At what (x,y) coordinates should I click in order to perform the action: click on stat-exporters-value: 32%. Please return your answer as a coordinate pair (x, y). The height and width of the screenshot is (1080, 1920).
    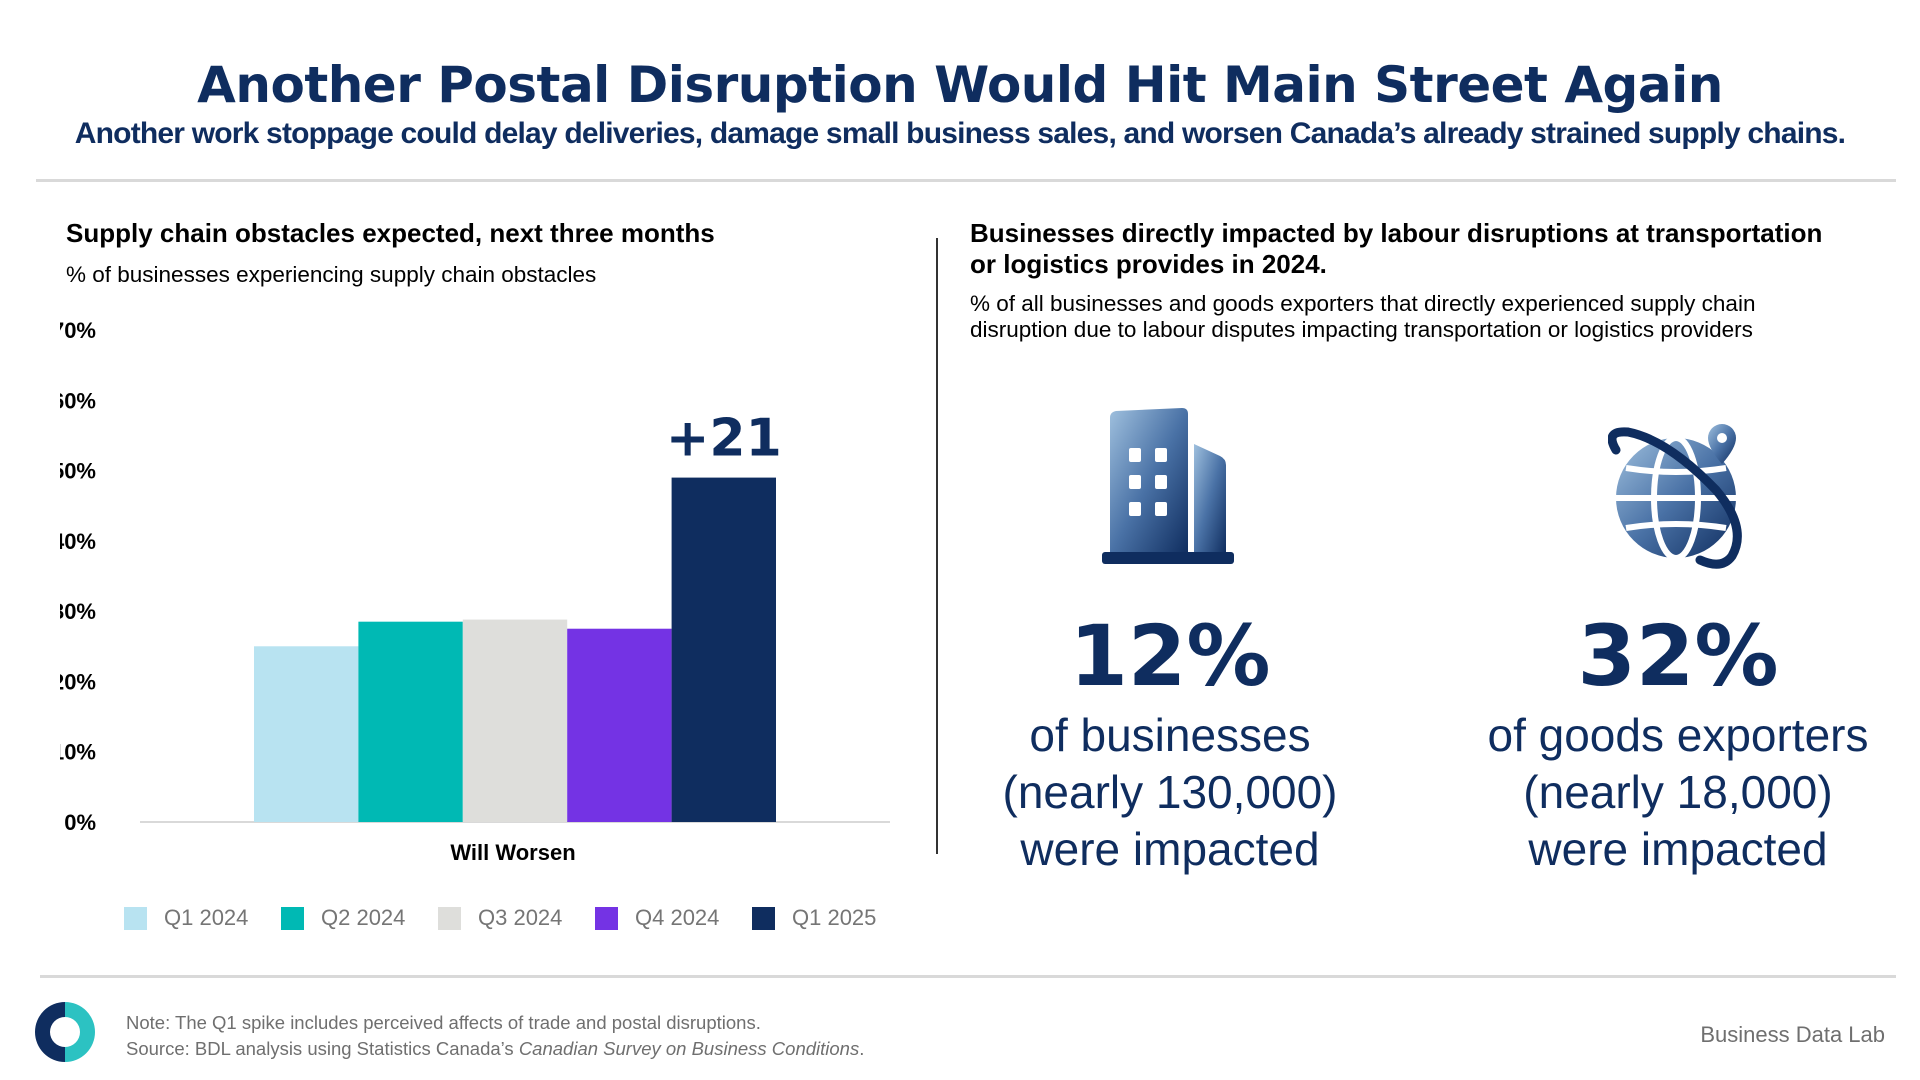
    Looking at the image, I should click on (1678, 656).